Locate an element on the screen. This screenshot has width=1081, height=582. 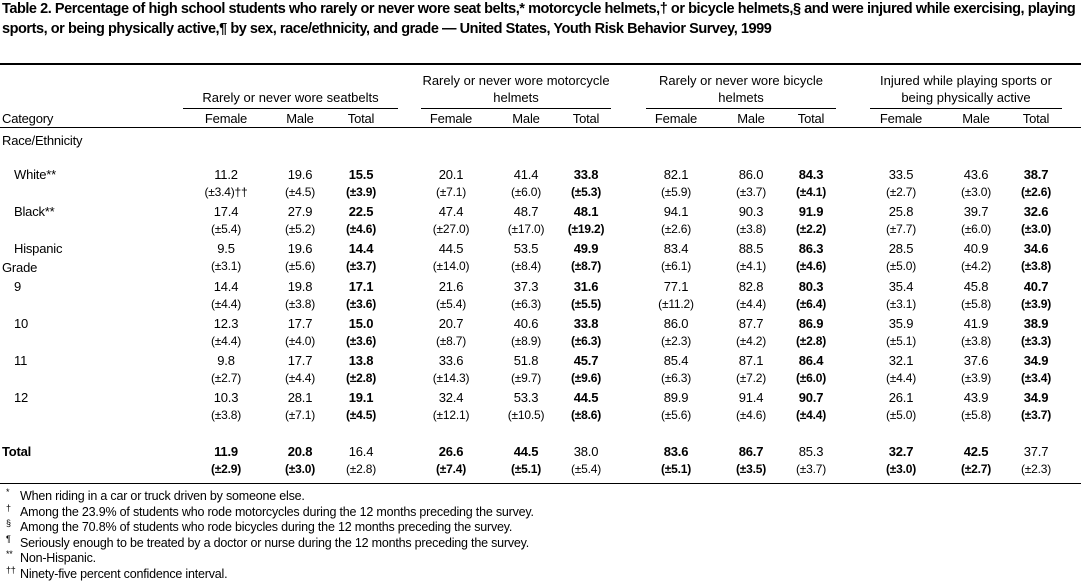
cell-value: 86.3 is located at coordinates (811, 248).